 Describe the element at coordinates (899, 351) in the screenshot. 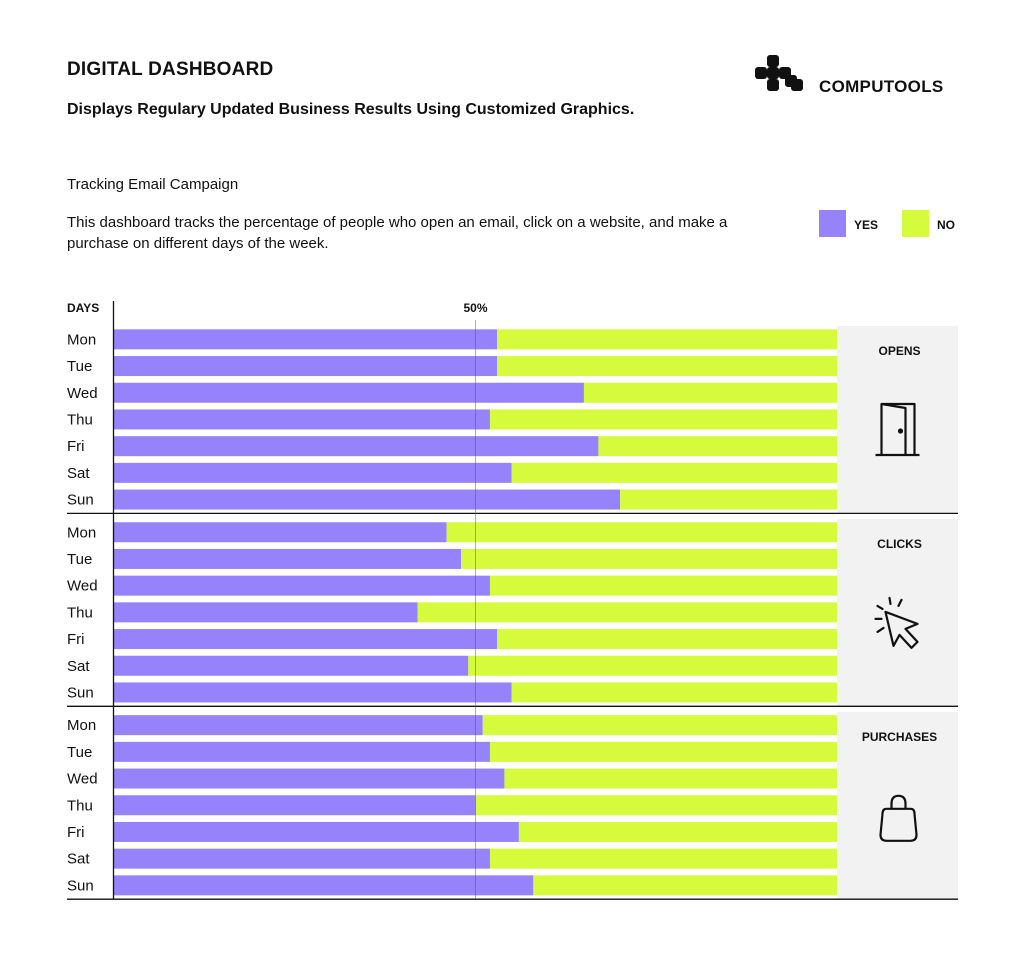

I see `group-label-opens: OPENS` at that location.